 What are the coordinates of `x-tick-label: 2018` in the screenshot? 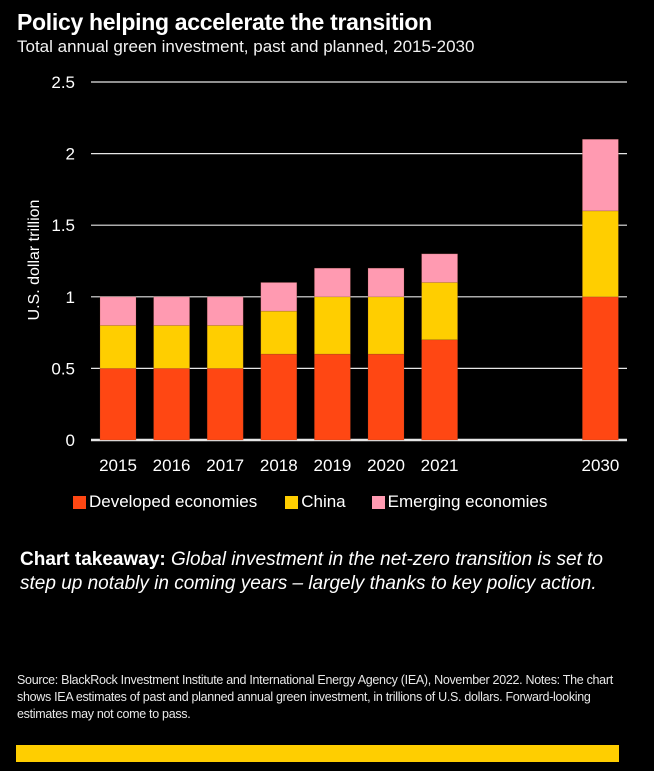 It's located at (279, 465).